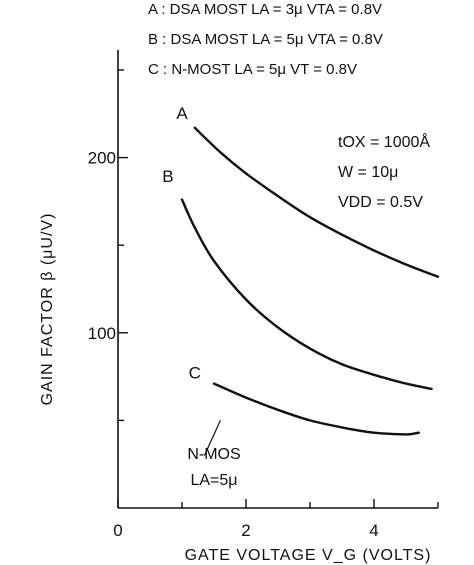  What do you see at coordinates (117, 530) in the screenshot?
I see `x-tick-label: 0` at bounding box center [117, 530].